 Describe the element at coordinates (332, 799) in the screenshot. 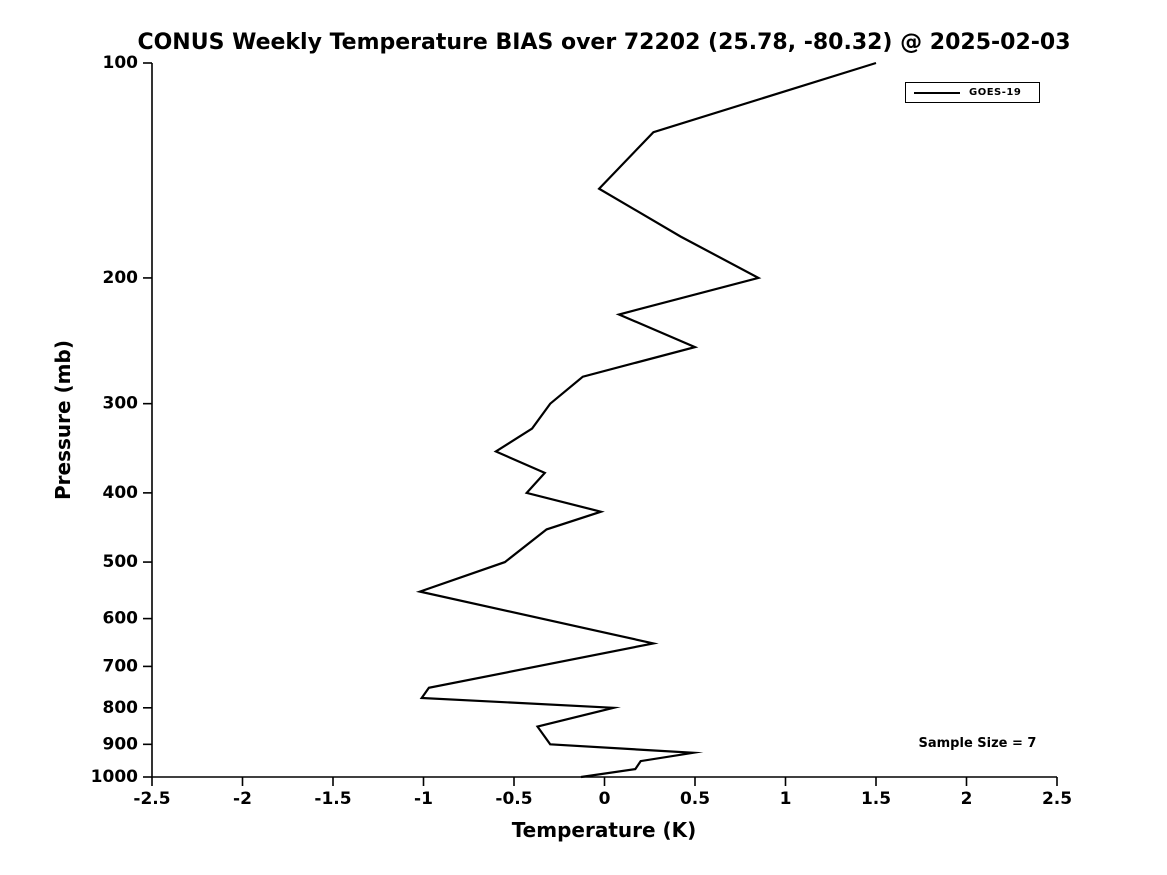

I see `x-tick-label: -1.5` at that location.